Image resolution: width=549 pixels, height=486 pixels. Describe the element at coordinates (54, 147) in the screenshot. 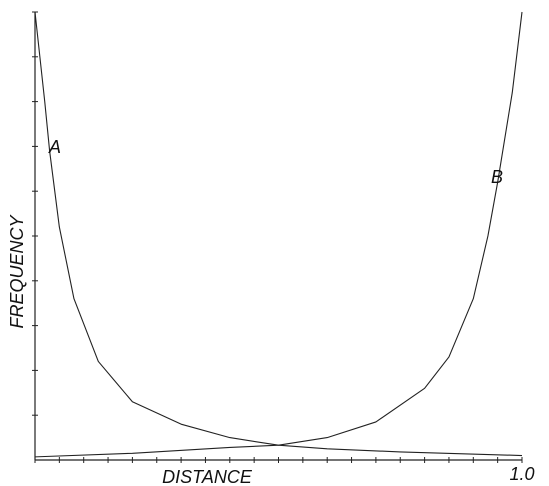

I see `curve-label: A` at that location.